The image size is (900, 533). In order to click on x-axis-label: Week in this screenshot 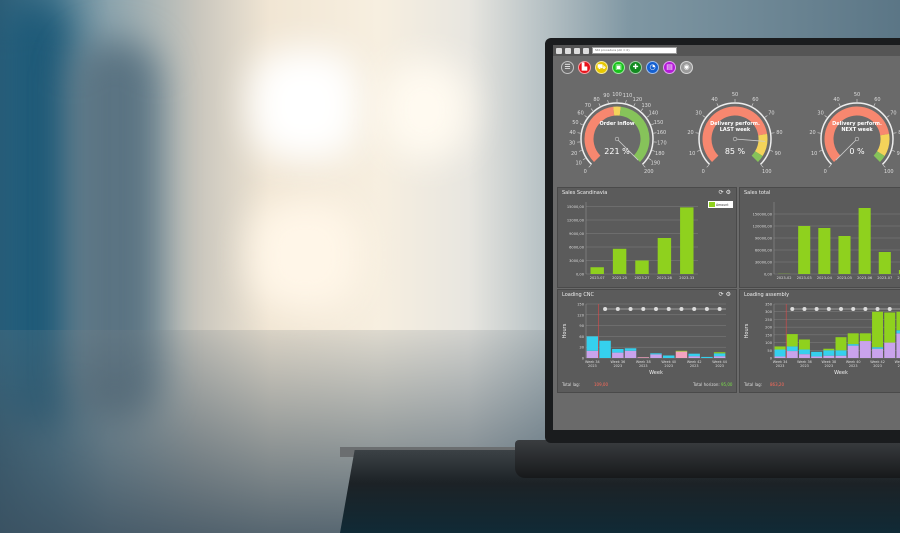, I will do `click(656, 373)`.